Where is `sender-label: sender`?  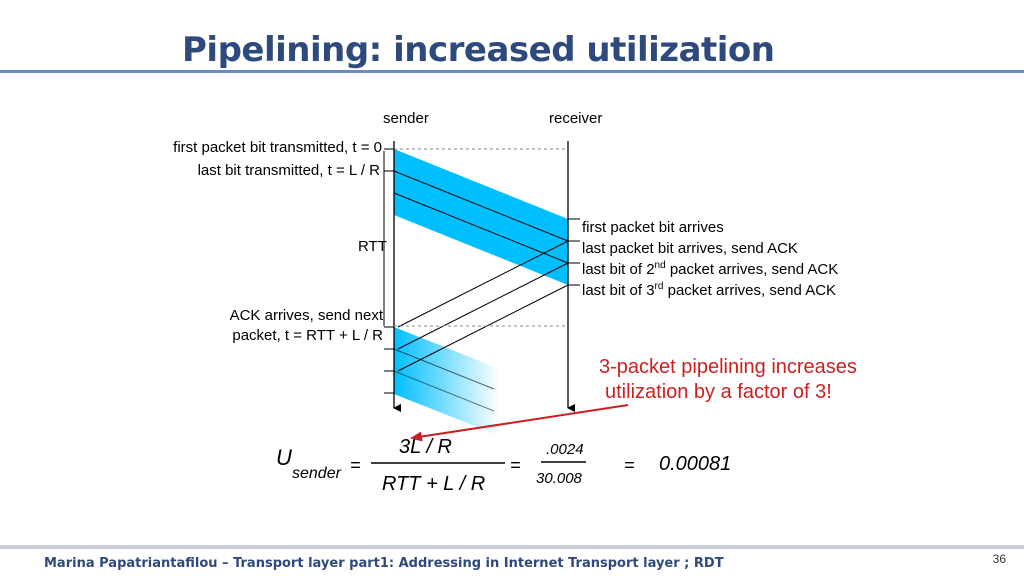 sender-label: sender is located at coordinates (406, 118).